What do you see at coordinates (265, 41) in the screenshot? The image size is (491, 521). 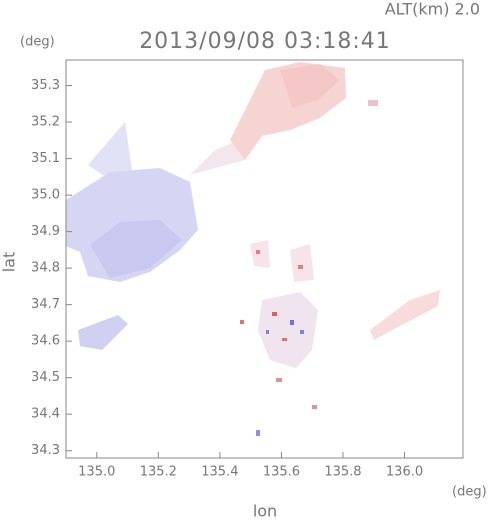 I see `chart-title: 2013/09/08 03:18:41` at bounding box center [265, 41].